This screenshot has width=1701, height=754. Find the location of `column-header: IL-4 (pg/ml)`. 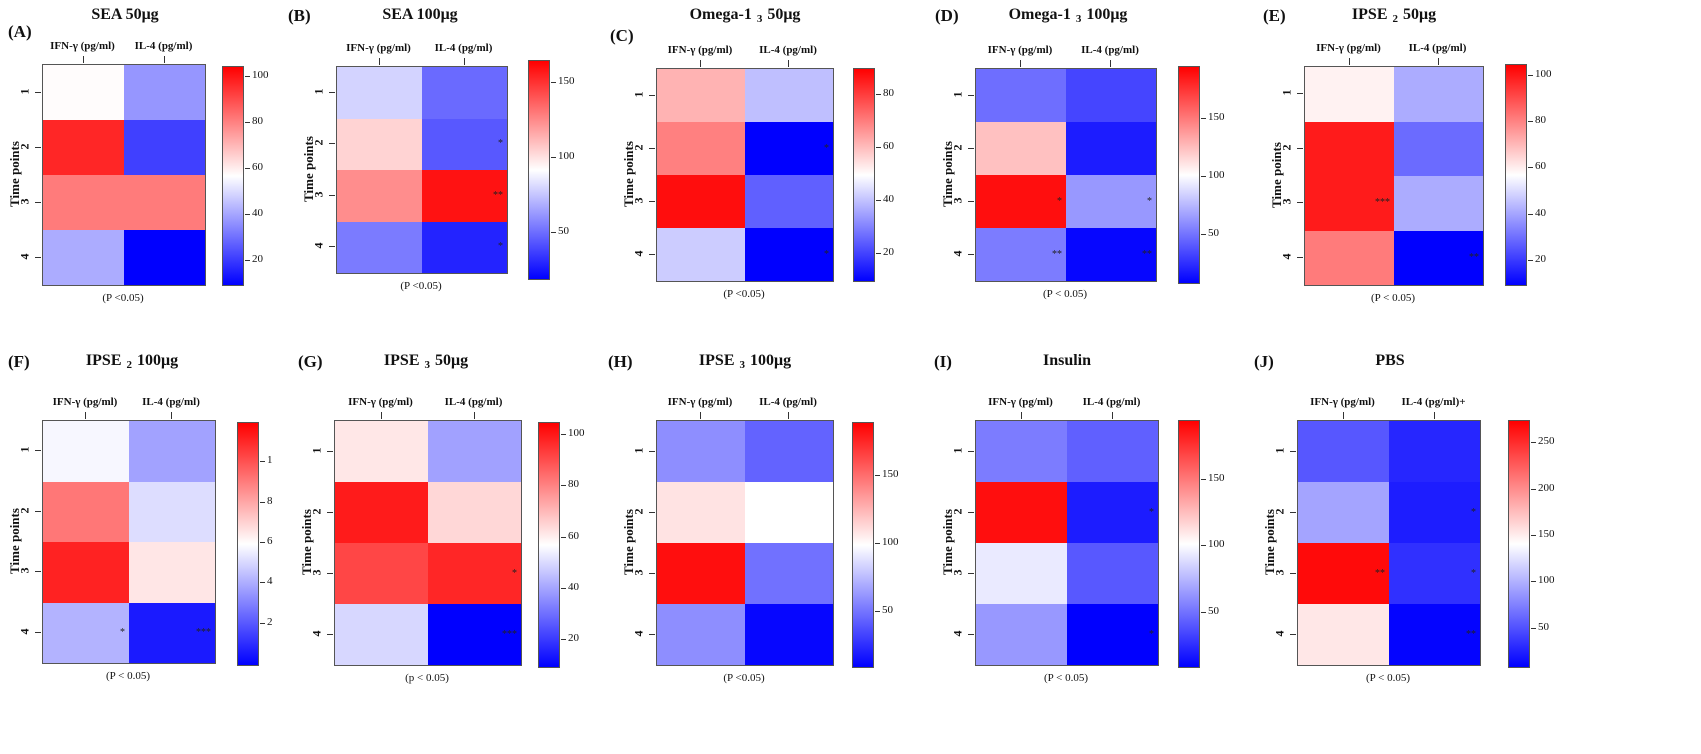

column-header: IL-4 (pg/ml) is located at coordinates (163, 46).